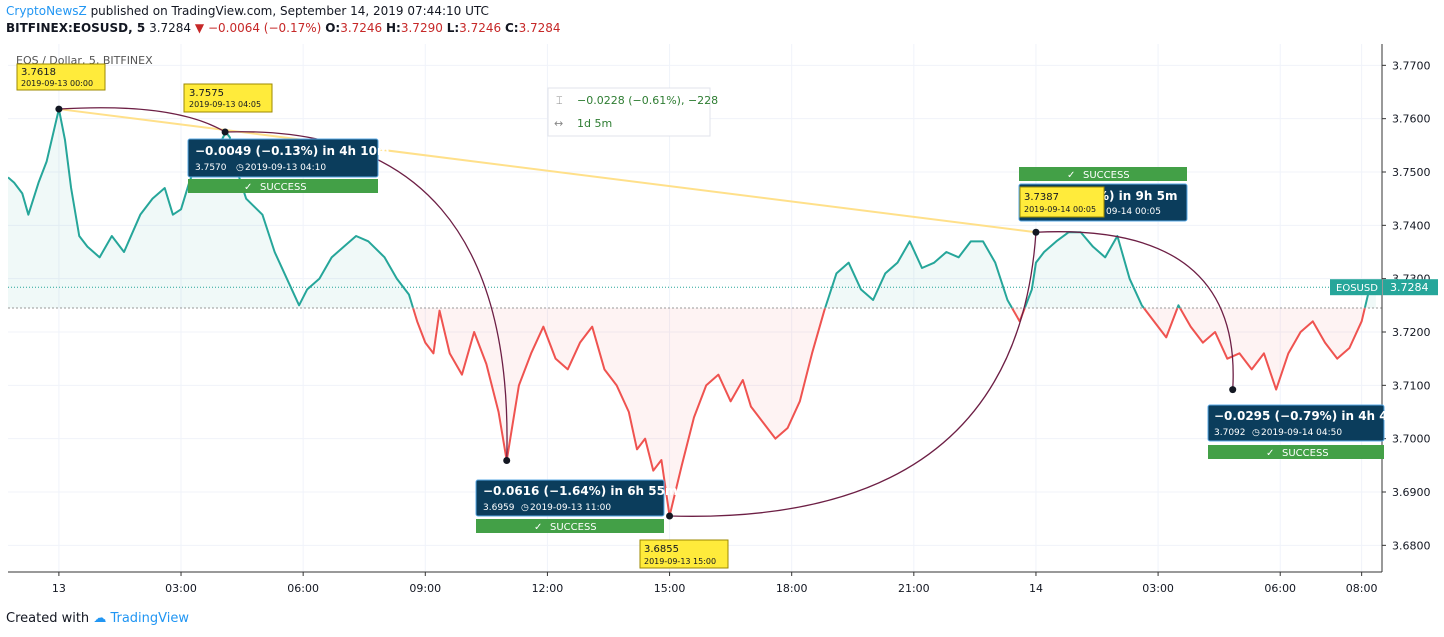  What do you see at coordinates (1305, 453) in the screenshot?
I see `measure-4-status: SUCCESS` at bounding box center [1305, 453].